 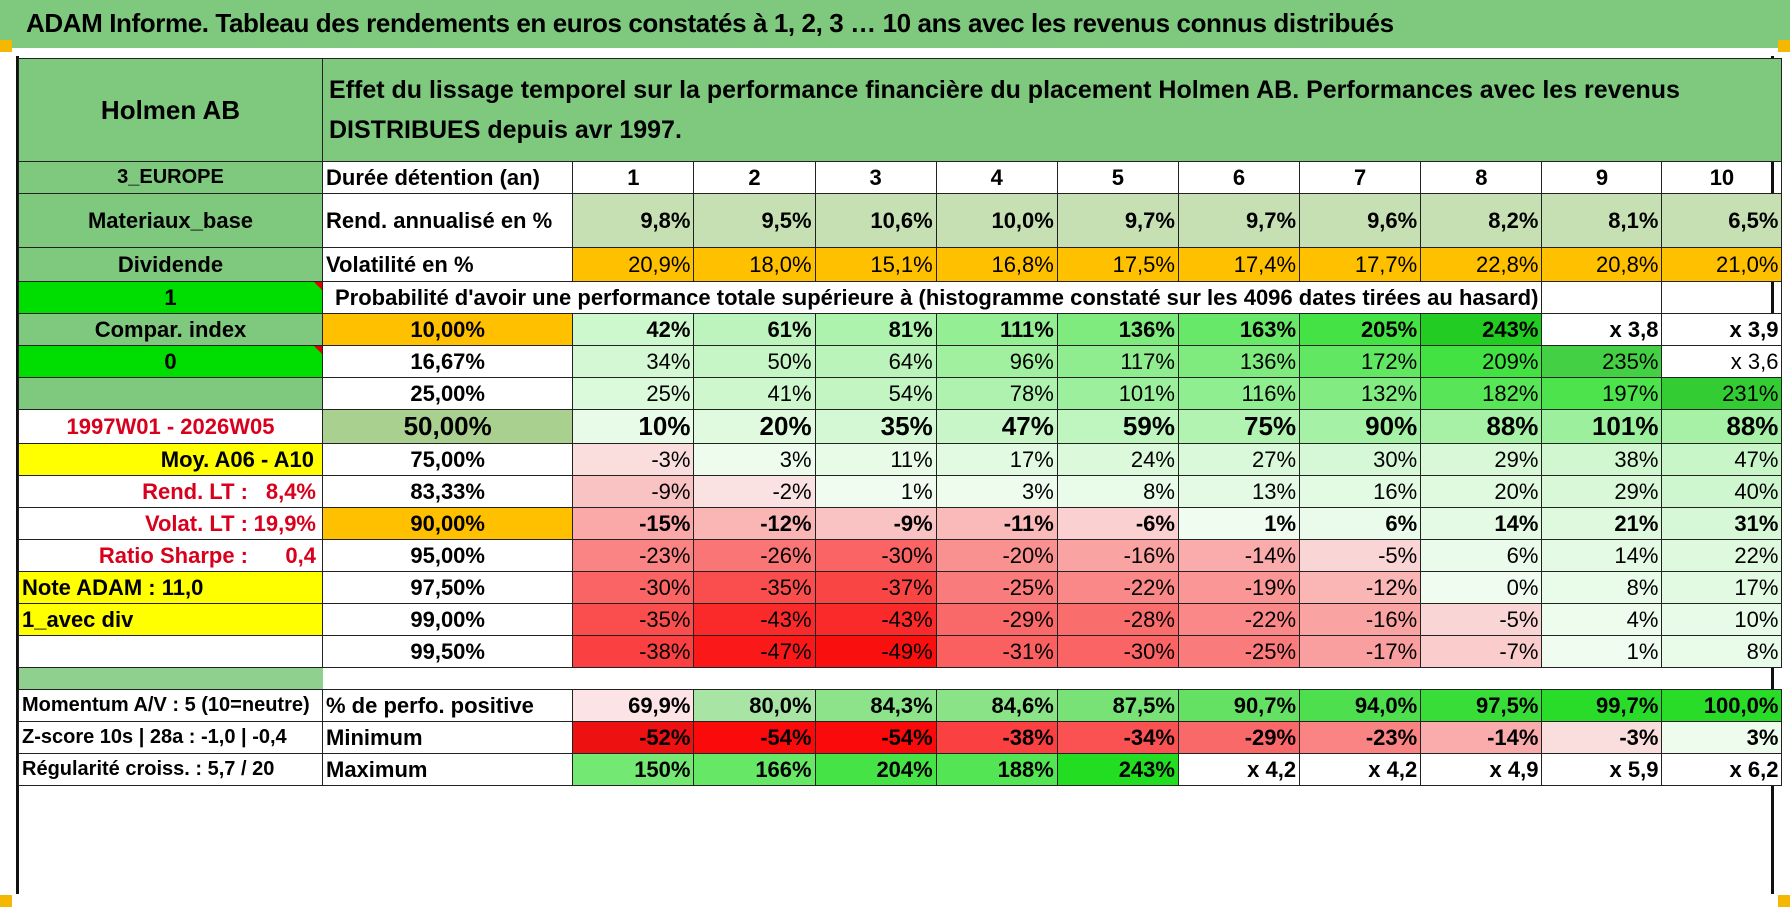 What do you see at coordinates (170, 587) in the screenshot?
I see `note-adam: Note ADAM : 11,0` at bounding box center [170, 587].